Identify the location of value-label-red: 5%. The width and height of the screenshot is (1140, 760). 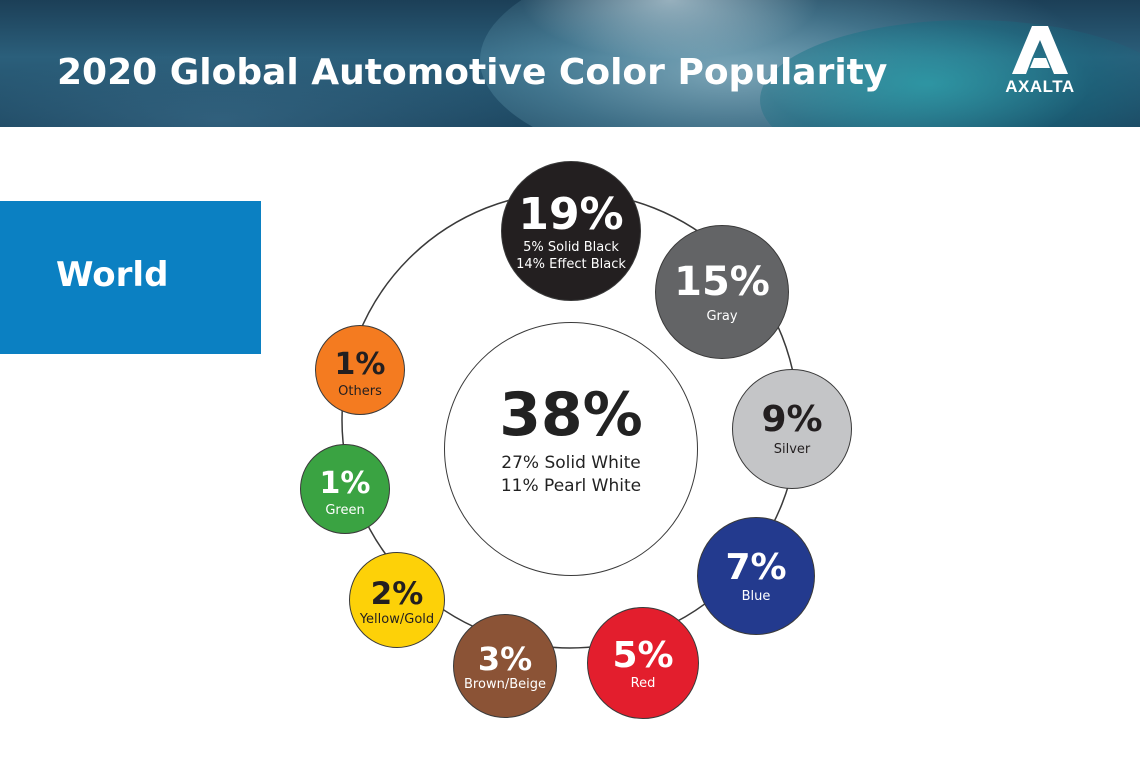
(643, 656).